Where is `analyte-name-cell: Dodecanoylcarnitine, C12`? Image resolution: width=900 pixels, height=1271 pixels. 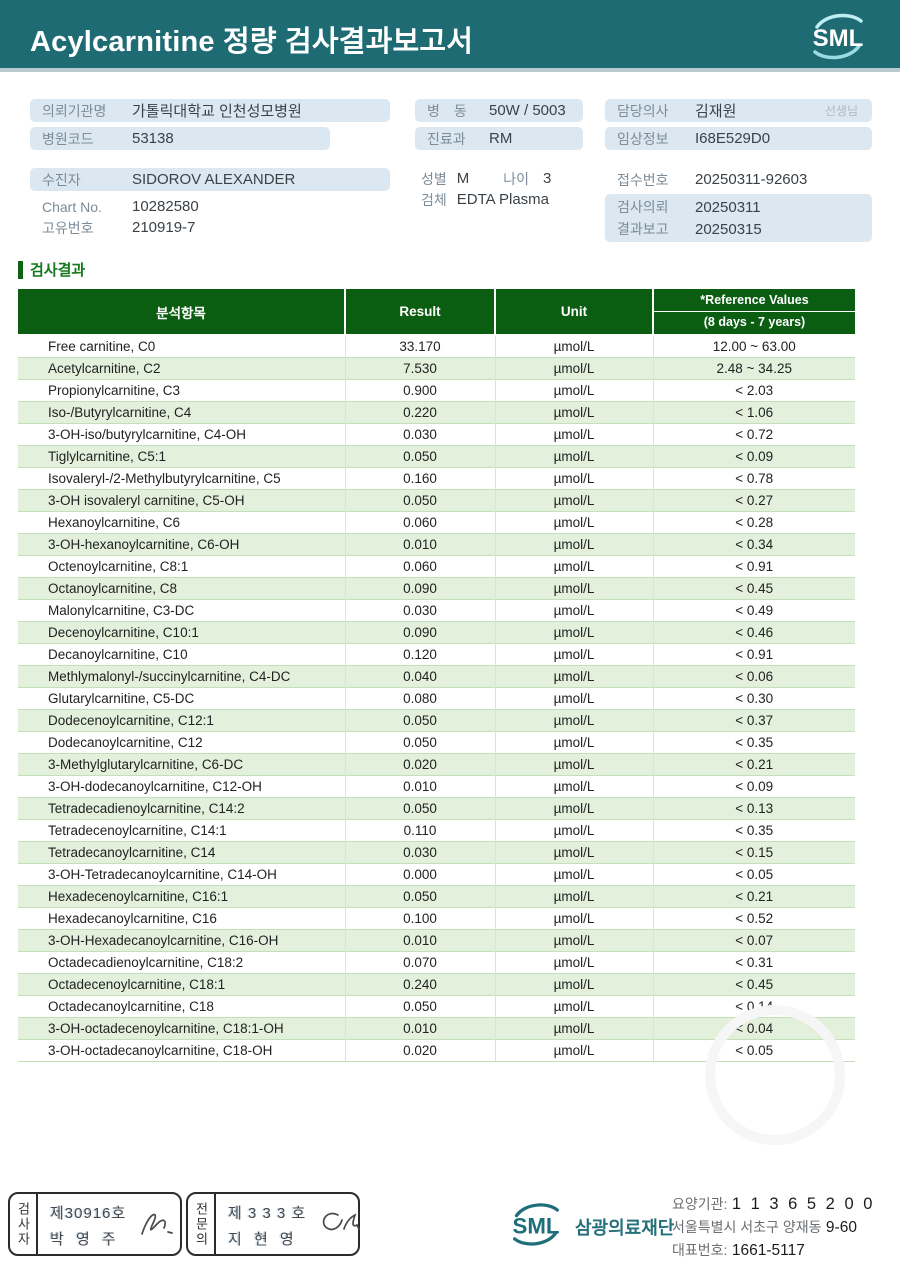
analyte-name-cell: Dodecanoylcarnitine, C12 is located at coordinates (181, 742).